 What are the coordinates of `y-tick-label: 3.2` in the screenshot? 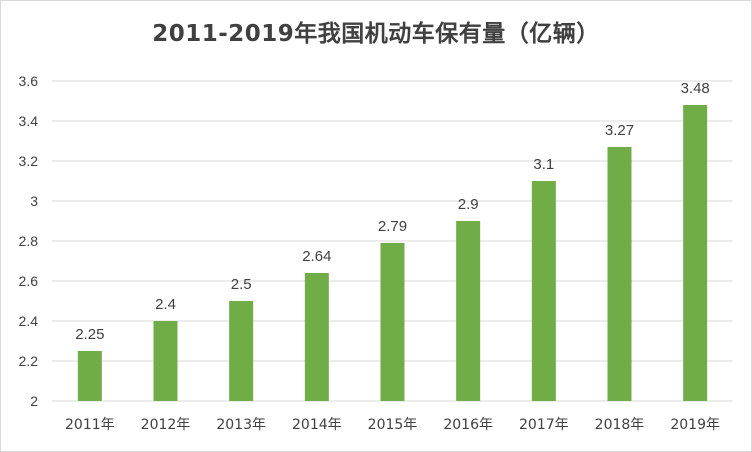 It's located at (29, 161).